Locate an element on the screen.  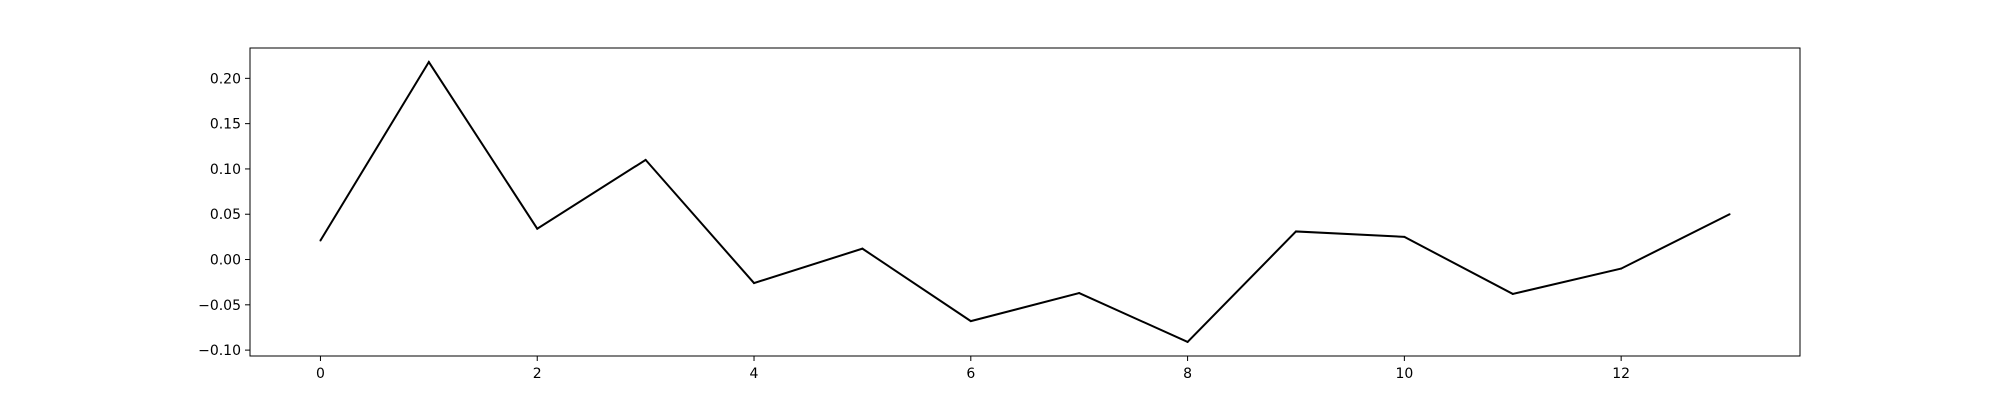
x-tick-label: 2 is located at coordinates (537, 374).